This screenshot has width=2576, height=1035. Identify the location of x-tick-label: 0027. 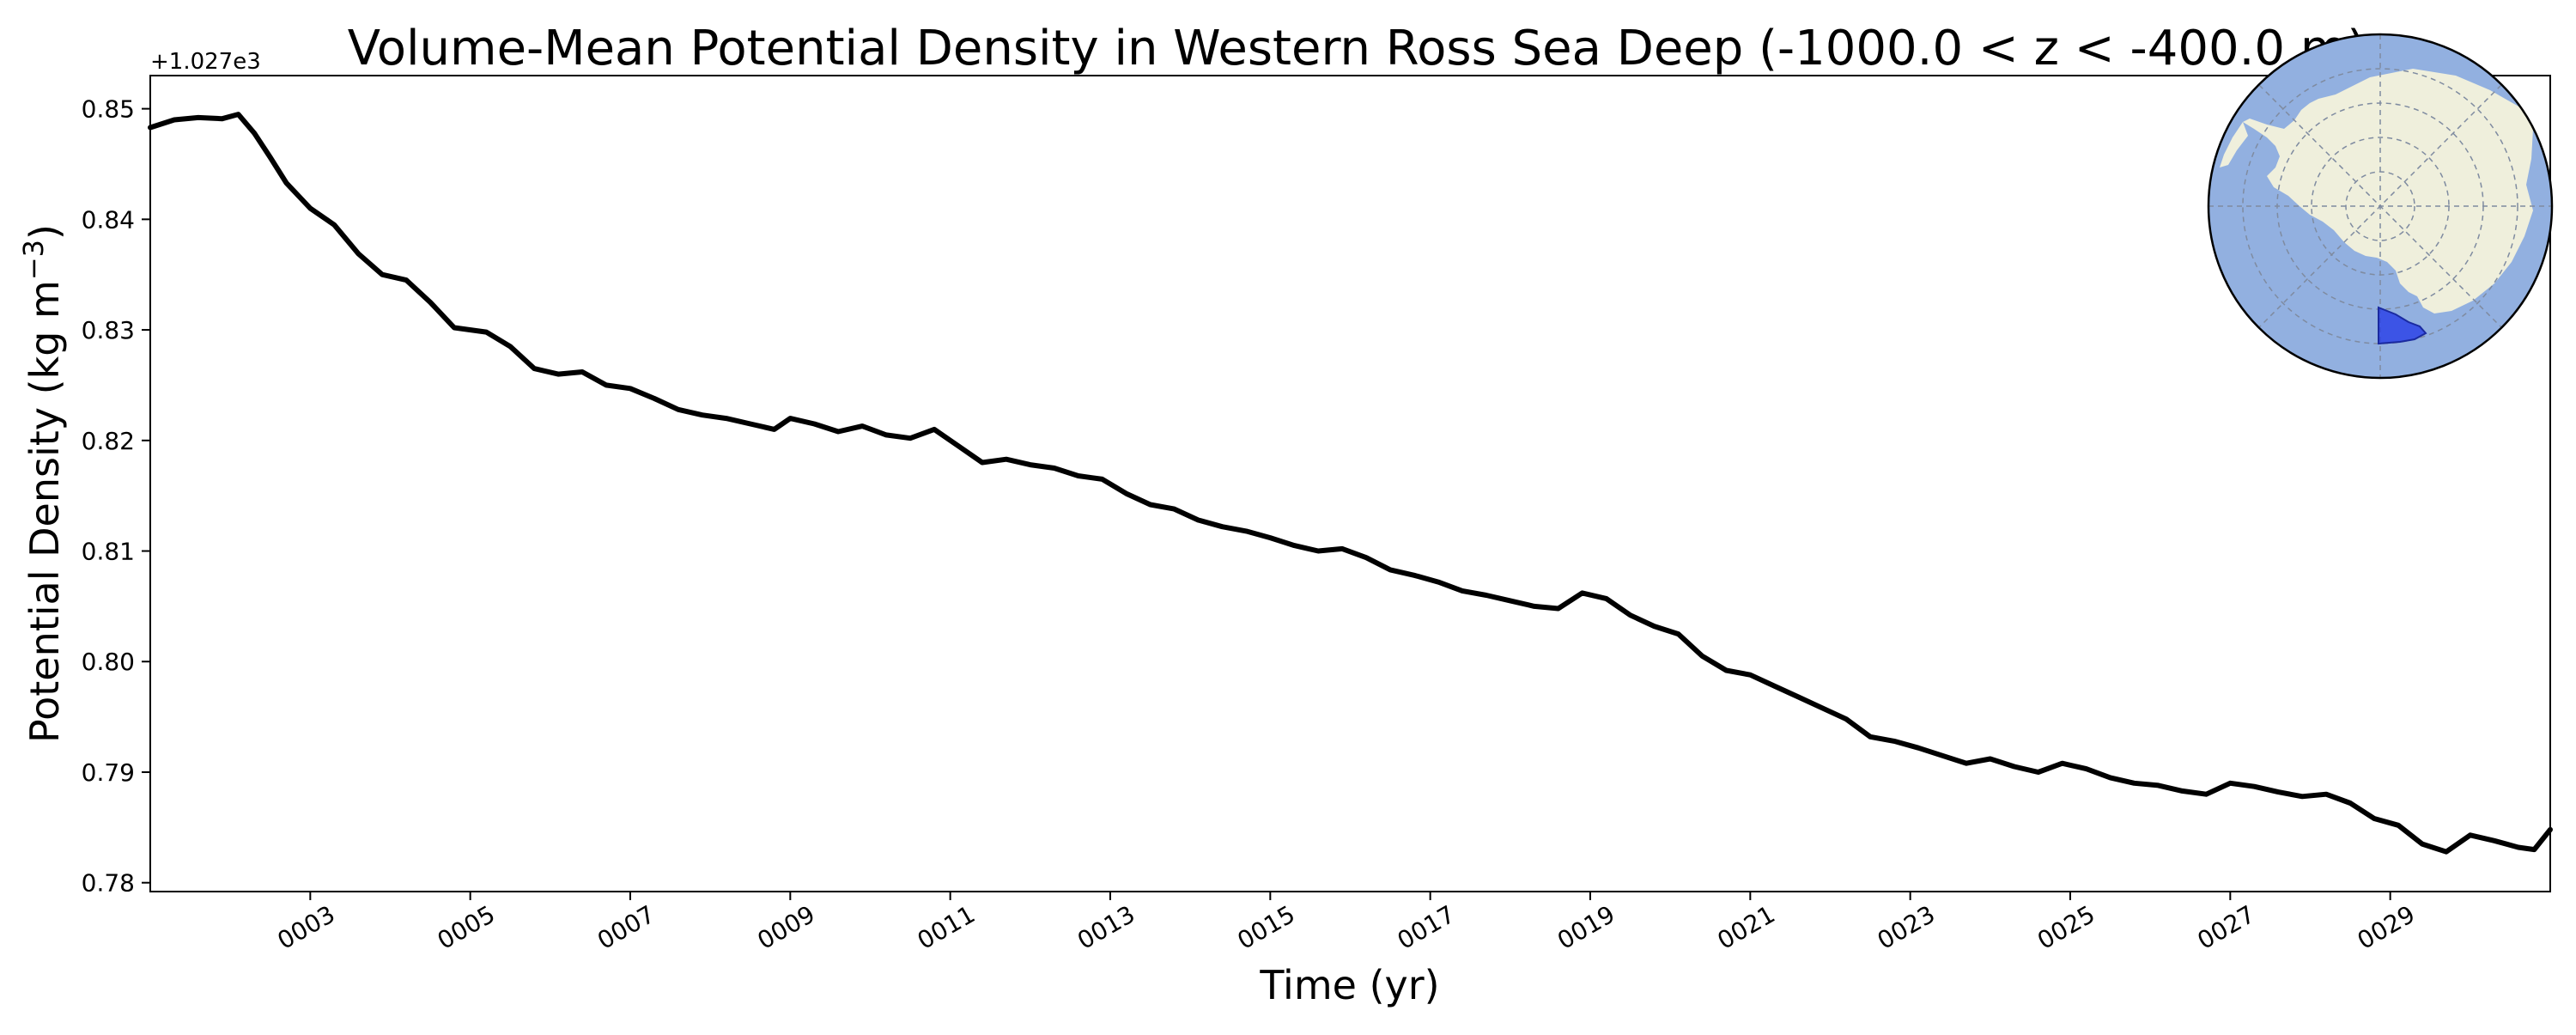
(2225, 927).